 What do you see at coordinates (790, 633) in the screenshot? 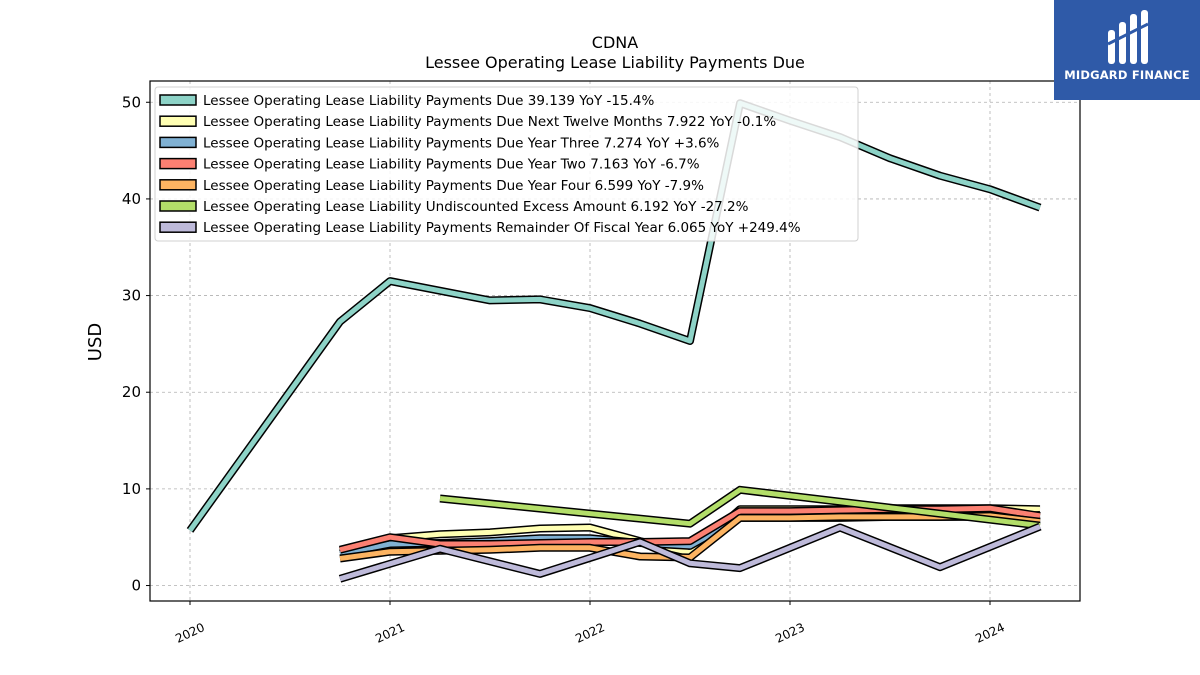
I see `x-tick-label: 2023` at bounding box center [790, 633].